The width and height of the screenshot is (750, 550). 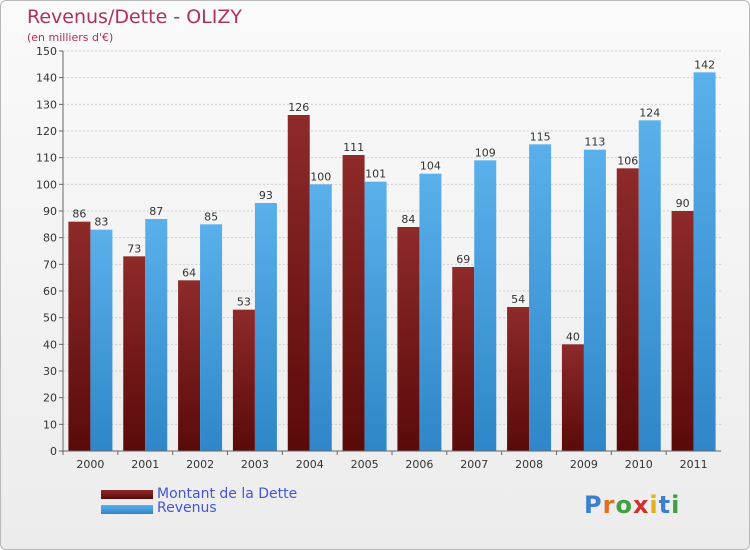 What do you see at coordinates (127, 494) in the screenshot?
I see `legend-swatch-dette` at bounding box center [127, 494].